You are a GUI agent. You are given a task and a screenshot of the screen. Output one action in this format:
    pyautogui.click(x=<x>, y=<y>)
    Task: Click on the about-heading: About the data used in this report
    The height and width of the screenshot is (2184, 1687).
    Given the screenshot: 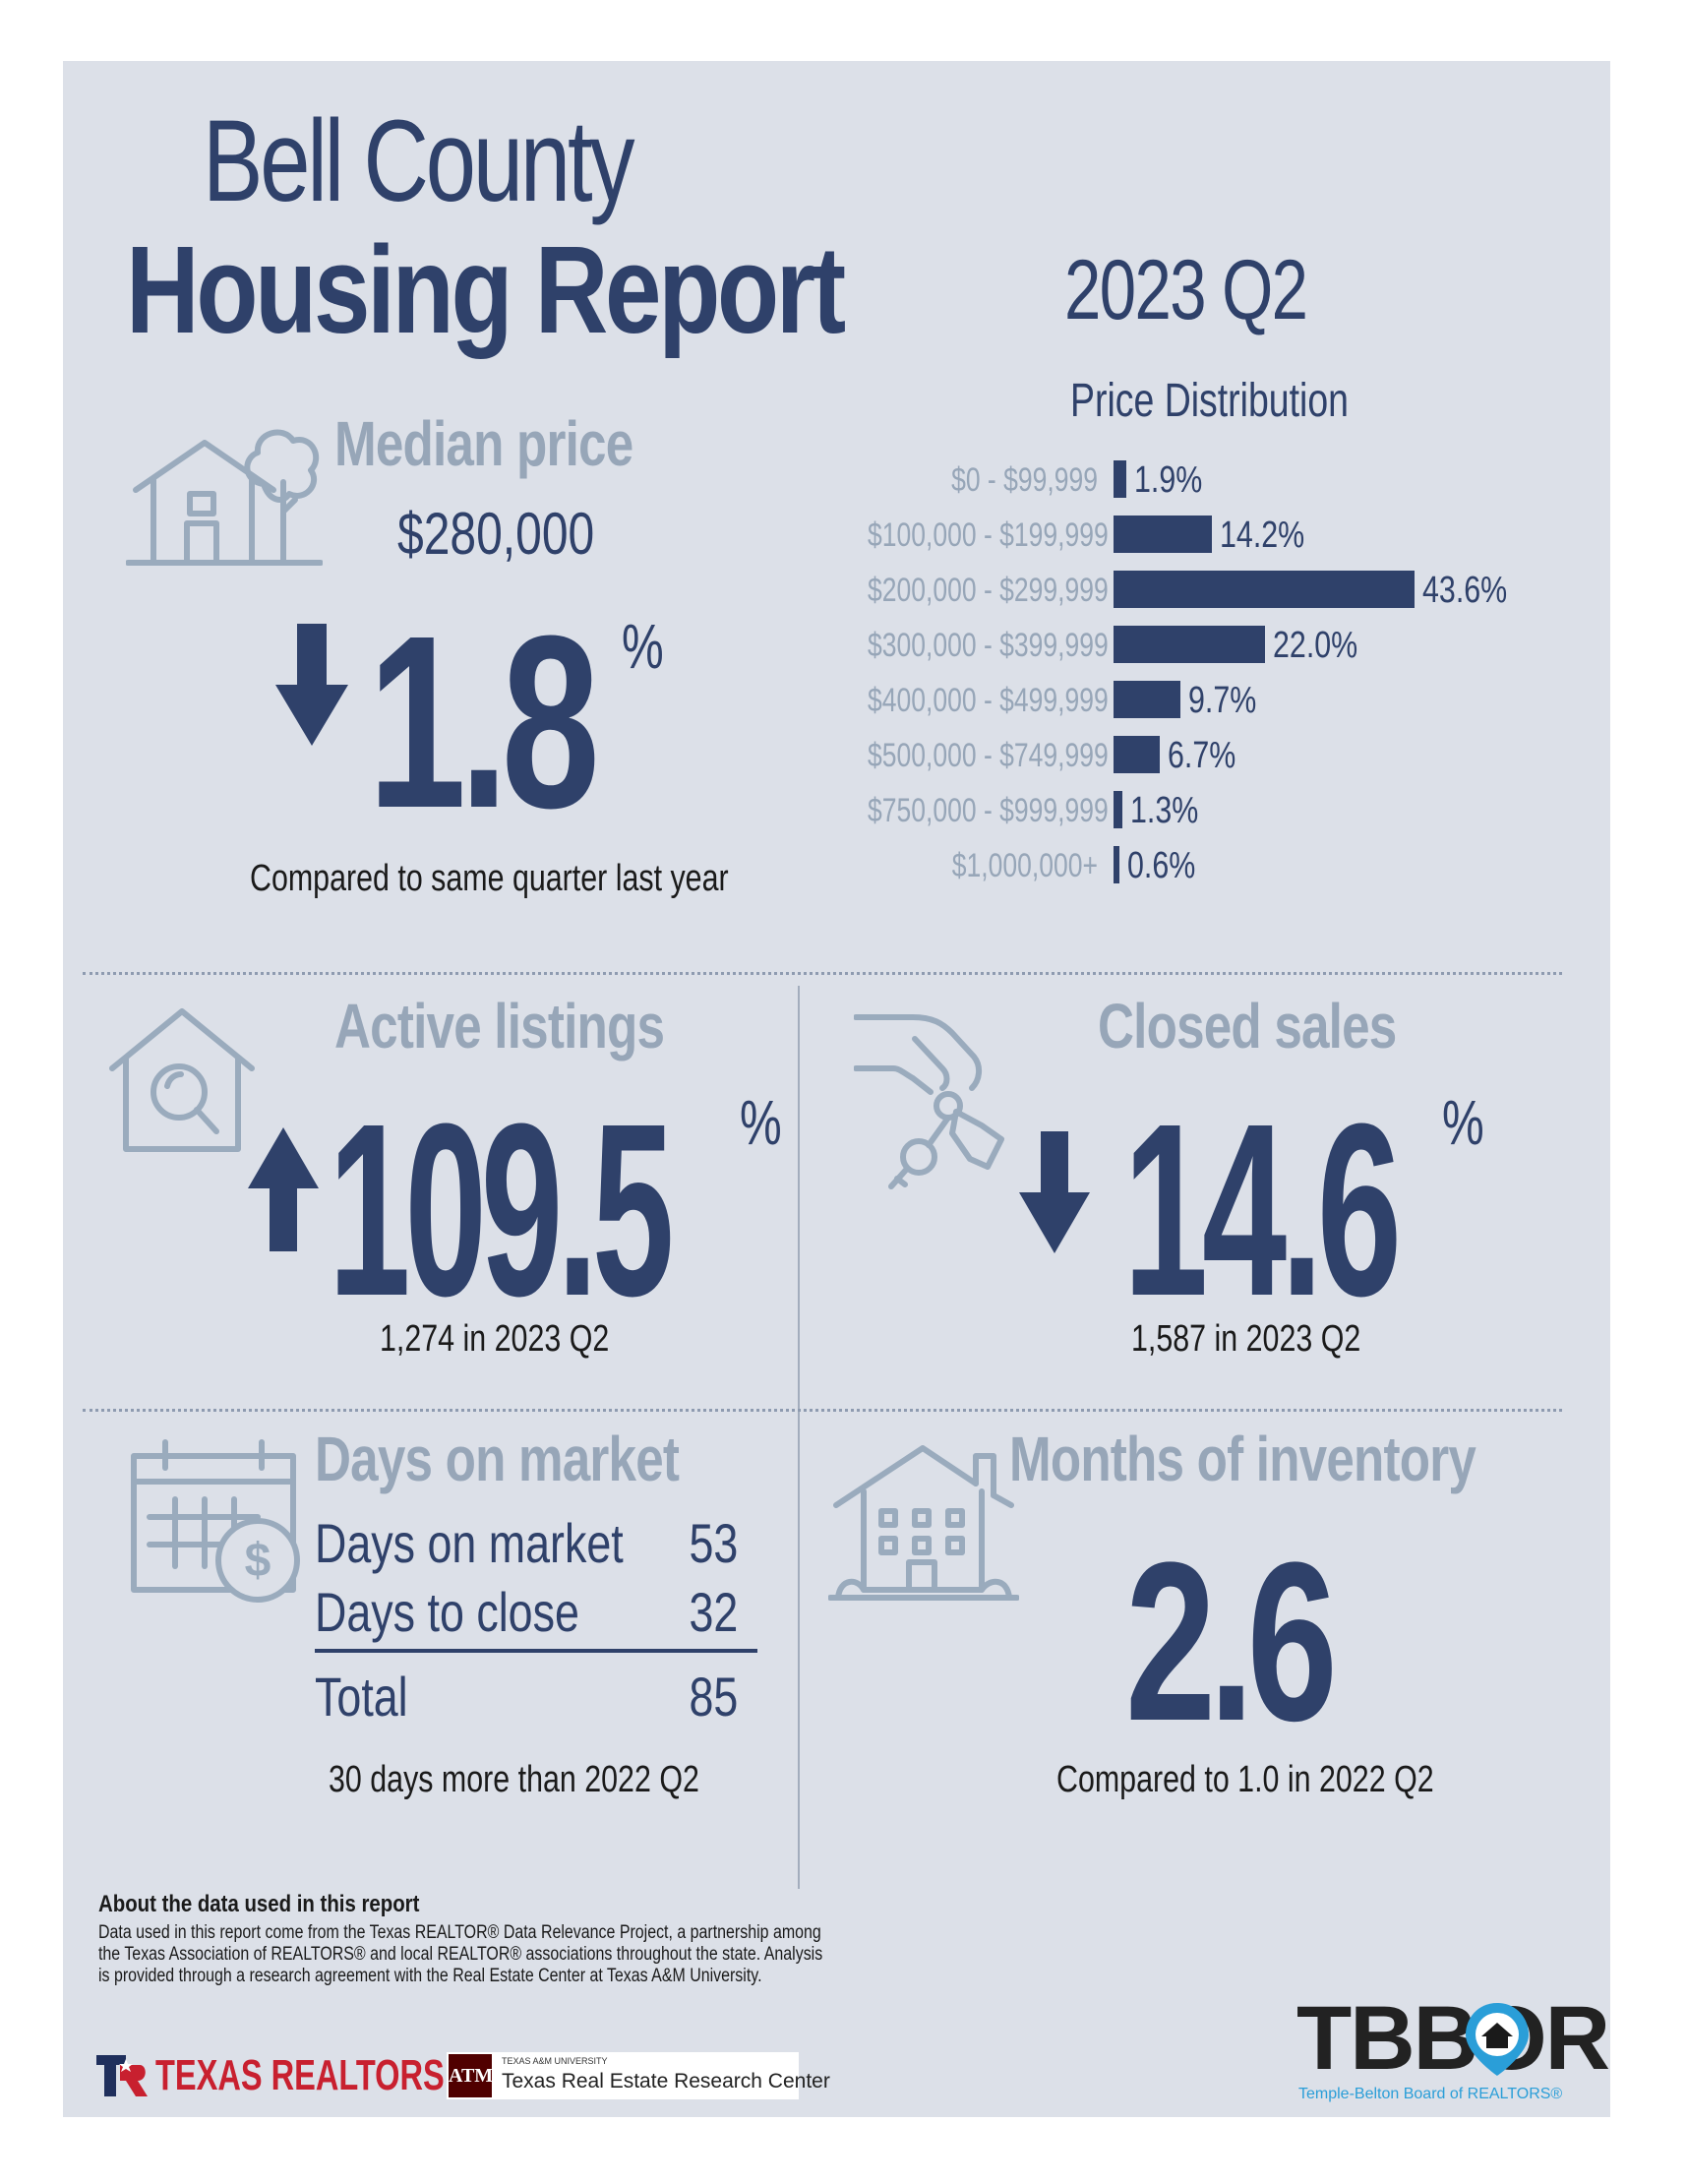 What is the action you would take?
    pyautogui.click(x=259, y=1904)
    